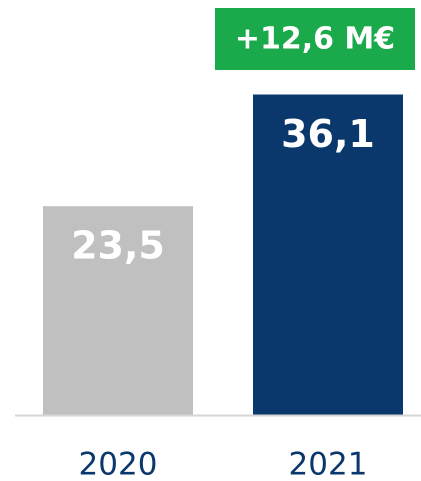 The height and width of the screenshot is (481, 421). Describe the element at coordinates (118, 246) in the screenshot. I see `value-label: 23,5` at that location.